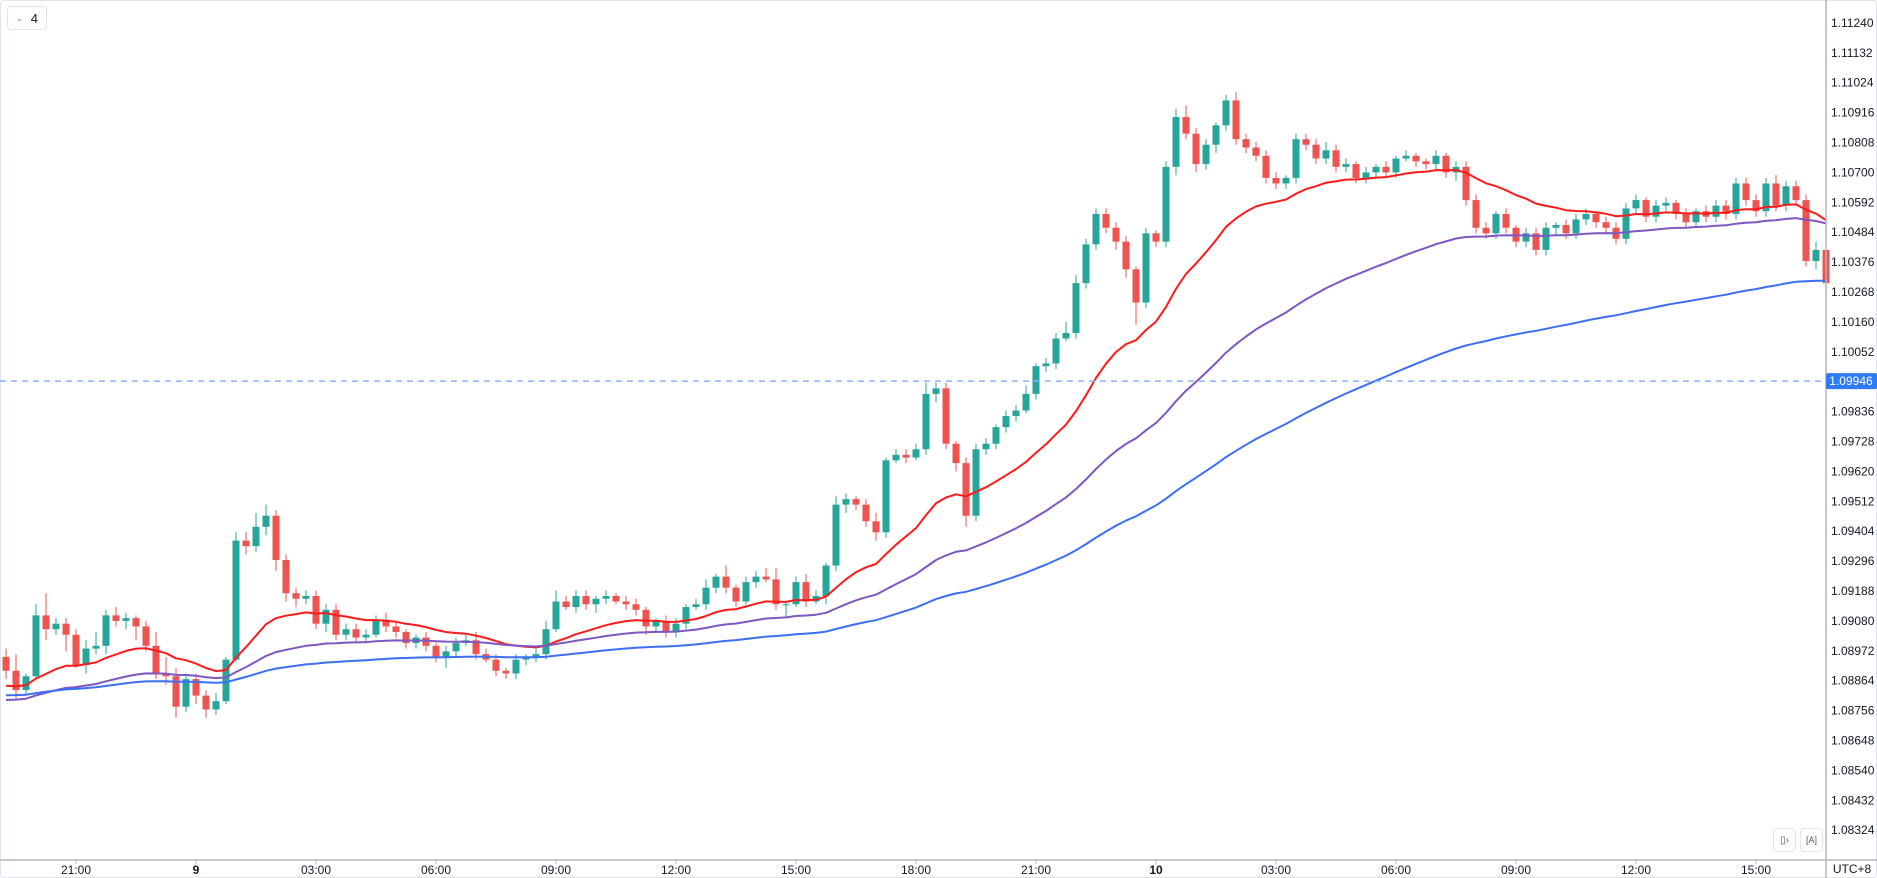 This screenshot has width=1877, height=878. I want to click on timezone-label: UTC+8, so click(1852, 869).